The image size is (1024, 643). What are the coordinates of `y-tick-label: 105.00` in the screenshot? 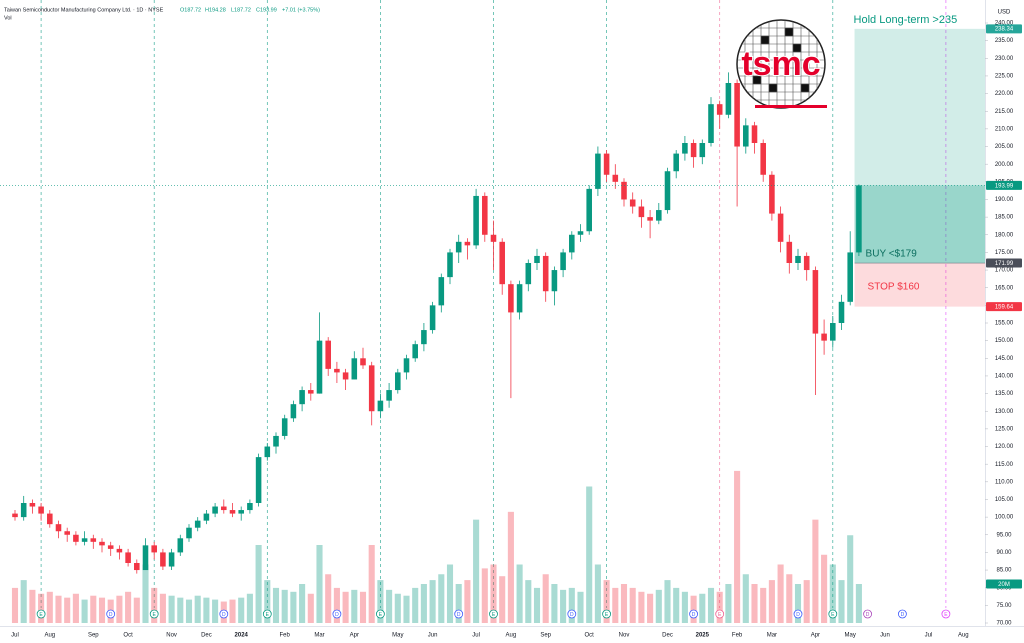 It's located at (1004, 500).